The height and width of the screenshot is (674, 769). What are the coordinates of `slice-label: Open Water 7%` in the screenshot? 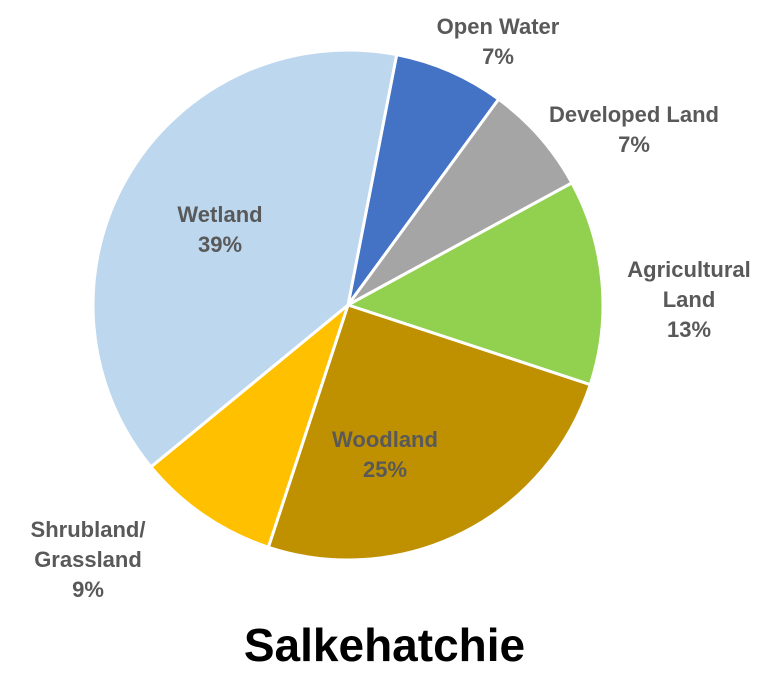 It's located at (498, 42).